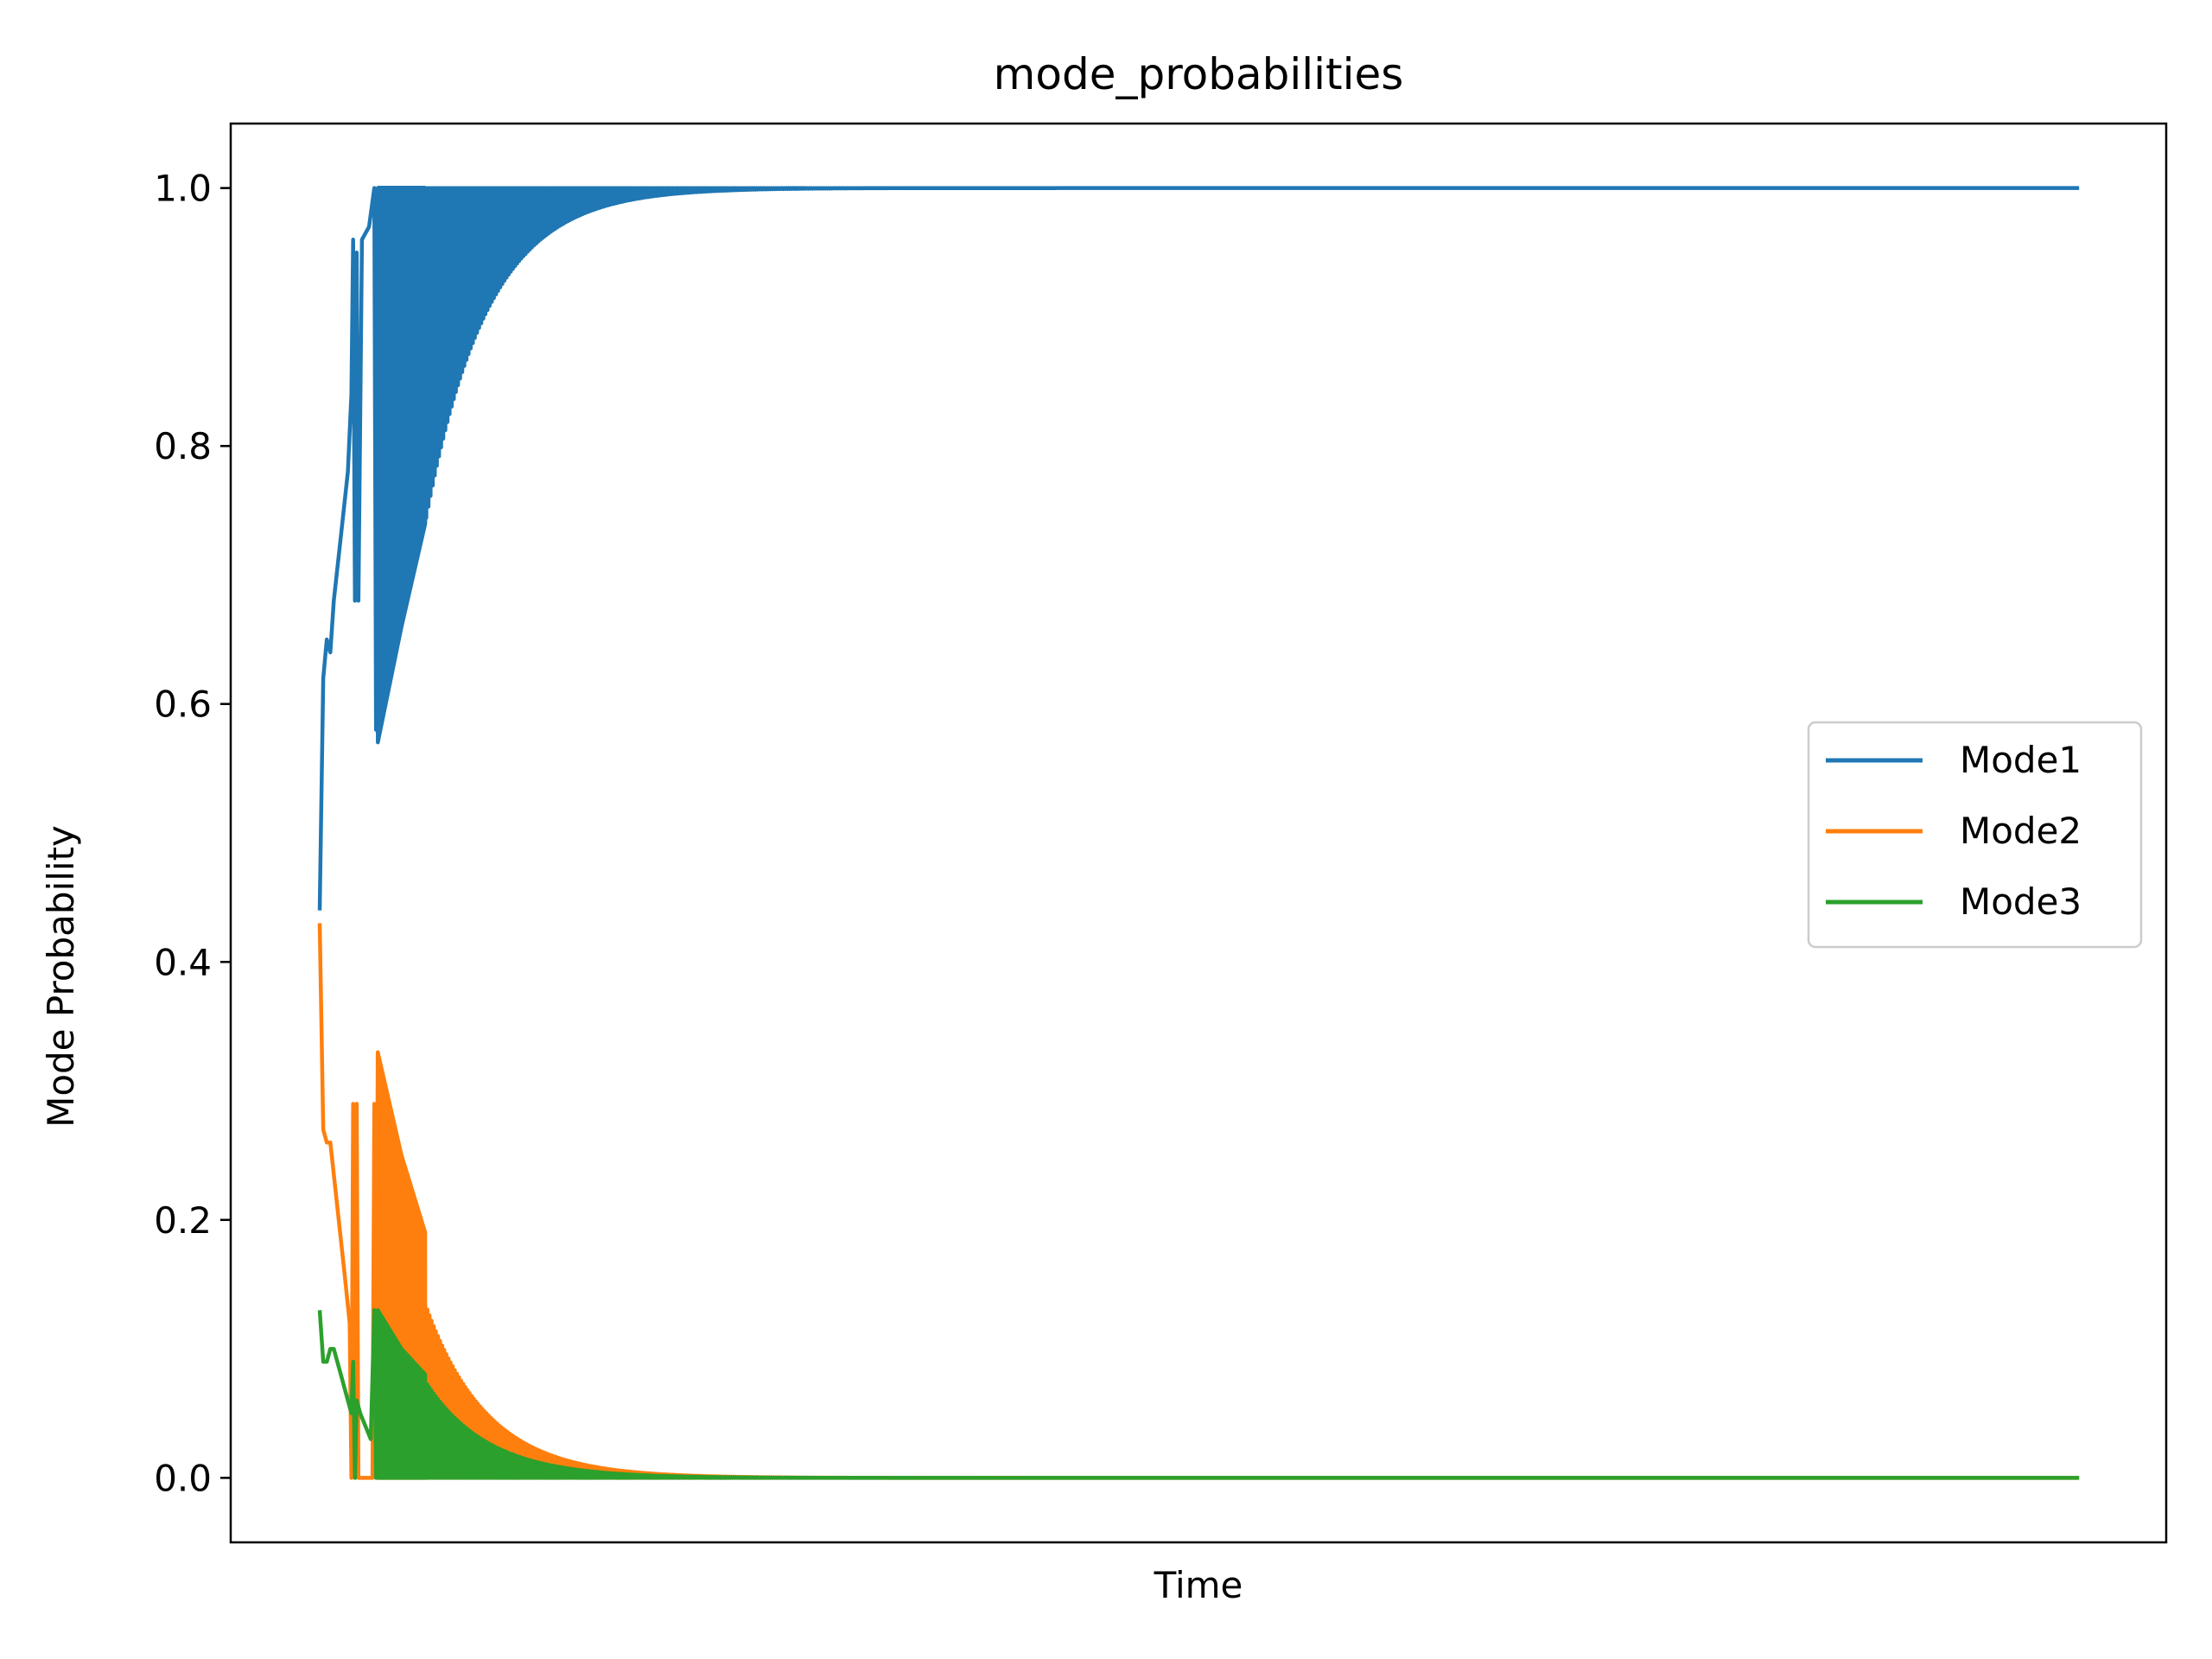  Describe the element at coordinates (1954, 831) in the screenshot. I see `legend-entry-mode2: Mode2` at that location.